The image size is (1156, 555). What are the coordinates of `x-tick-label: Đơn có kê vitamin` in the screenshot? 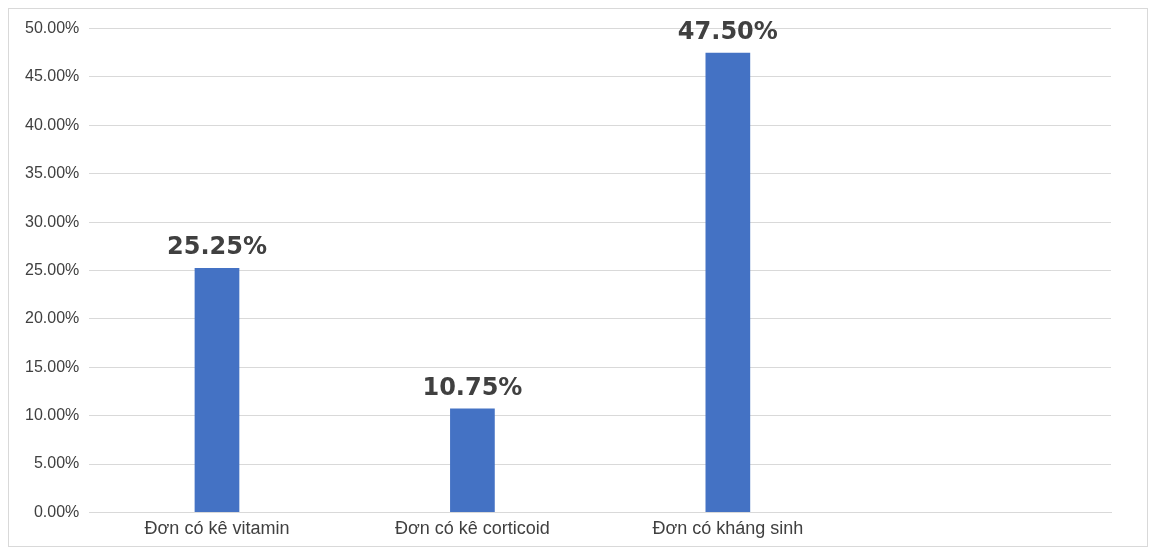 It's located at (217, 528).